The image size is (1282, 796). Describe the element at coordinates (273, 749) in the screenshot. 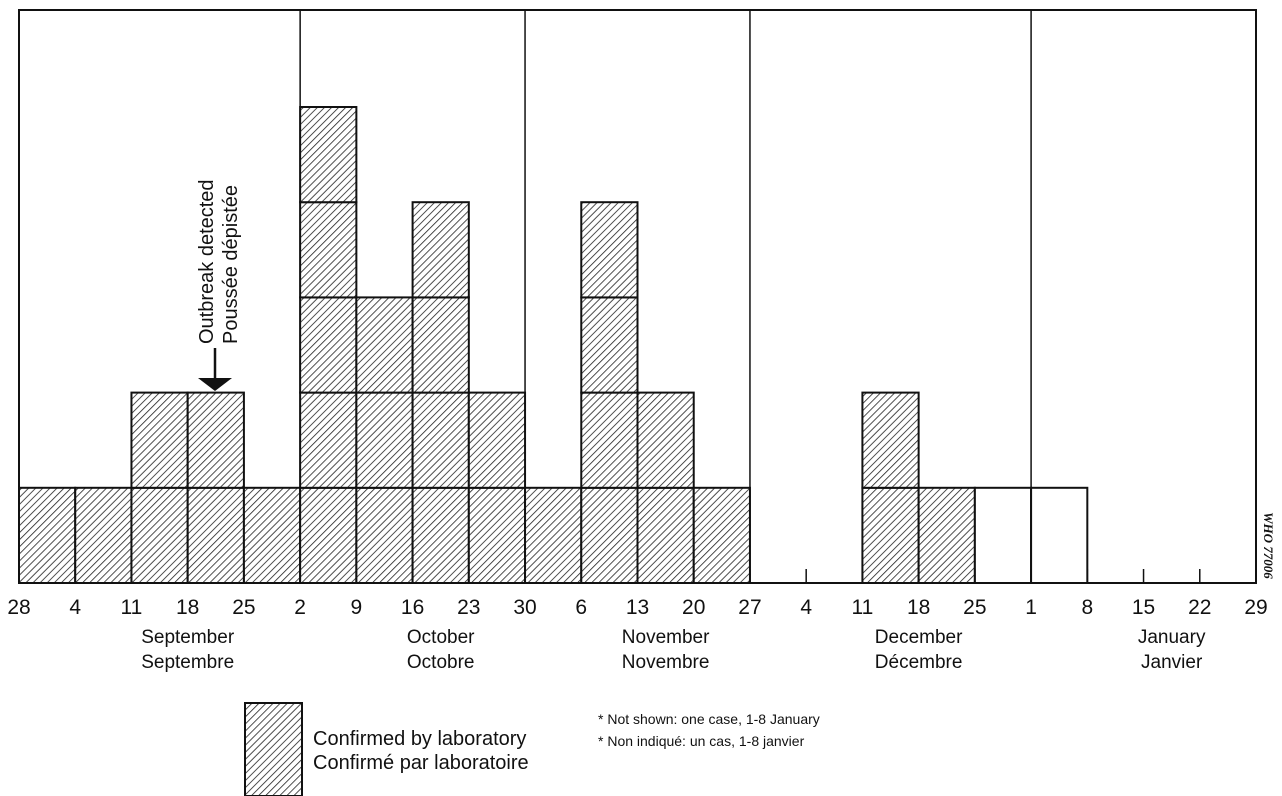

I see `legend-swatch` at that location.